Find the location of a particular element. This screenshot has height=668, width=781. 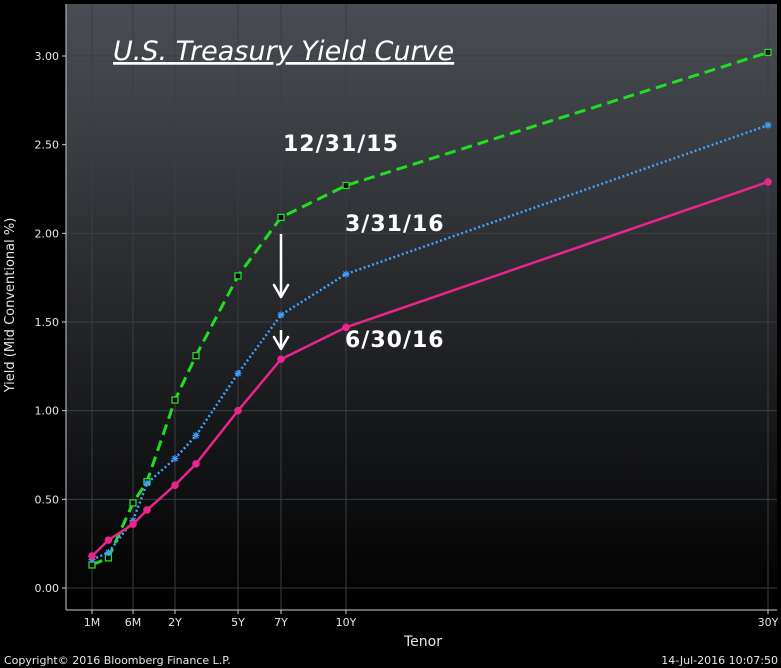

x-tick-label: 2Y is located at coordinates (175, 622).